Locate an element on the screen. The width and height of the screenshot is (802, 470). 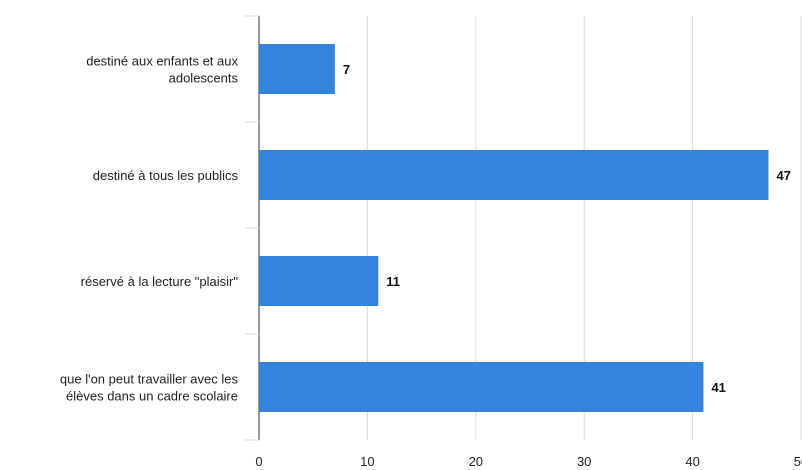
x-axis-tick-labels: 0 10 20 30 40 50 is located at coordinates (528, 461).